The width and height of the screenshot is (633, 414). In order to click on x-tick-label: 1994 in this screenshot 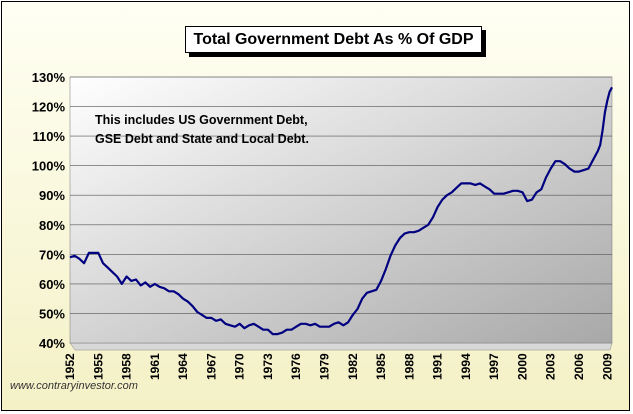, I will do `click(466, 366)`.